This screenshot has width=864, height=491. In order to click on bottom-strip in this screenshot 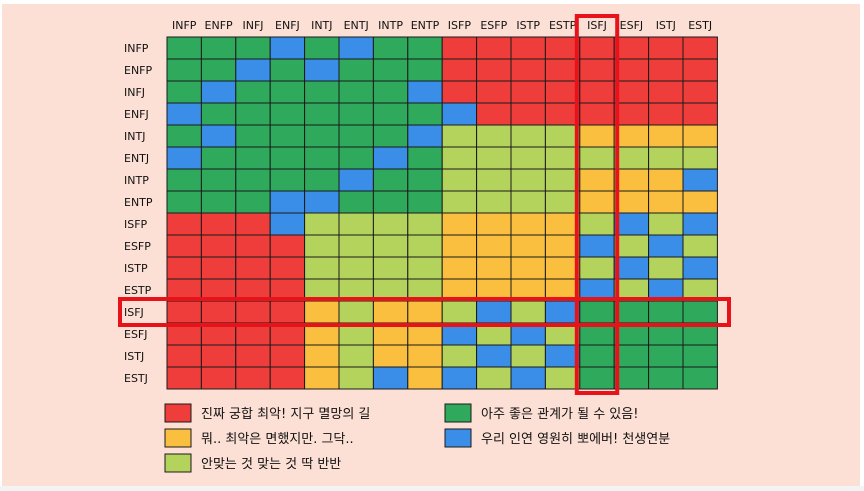, I will do `click(432, 488)`.